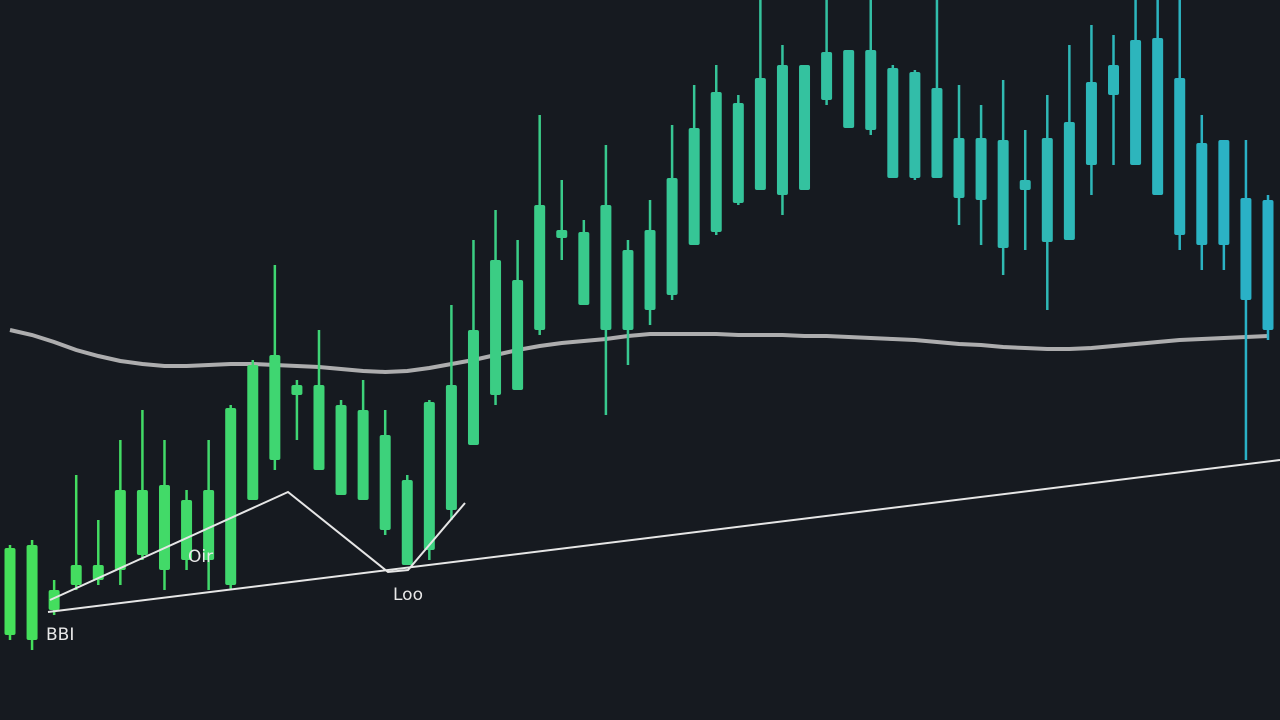  I want to click on annotation: Oir, so click(200, 557).